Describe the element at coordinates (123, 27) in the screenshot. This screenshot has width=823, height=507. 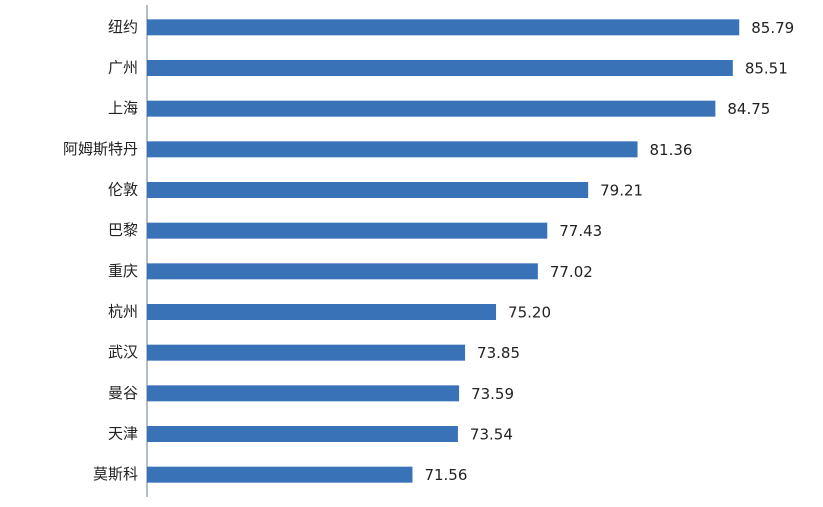
I see `y-tick-label: 纽约` at that location.